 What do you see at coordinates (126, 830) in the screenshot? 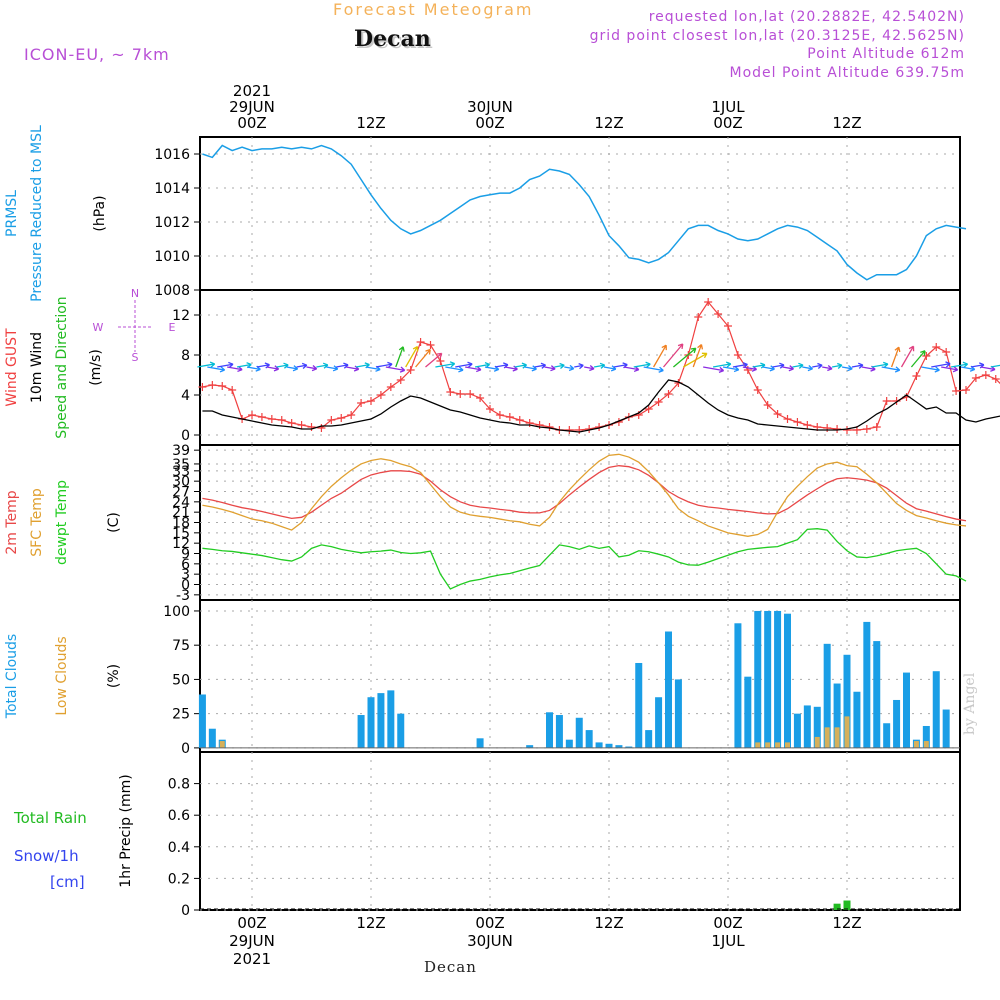
I see `precip-ylabel: 1hr Precip (mm)` at bounding box center [126, 830].